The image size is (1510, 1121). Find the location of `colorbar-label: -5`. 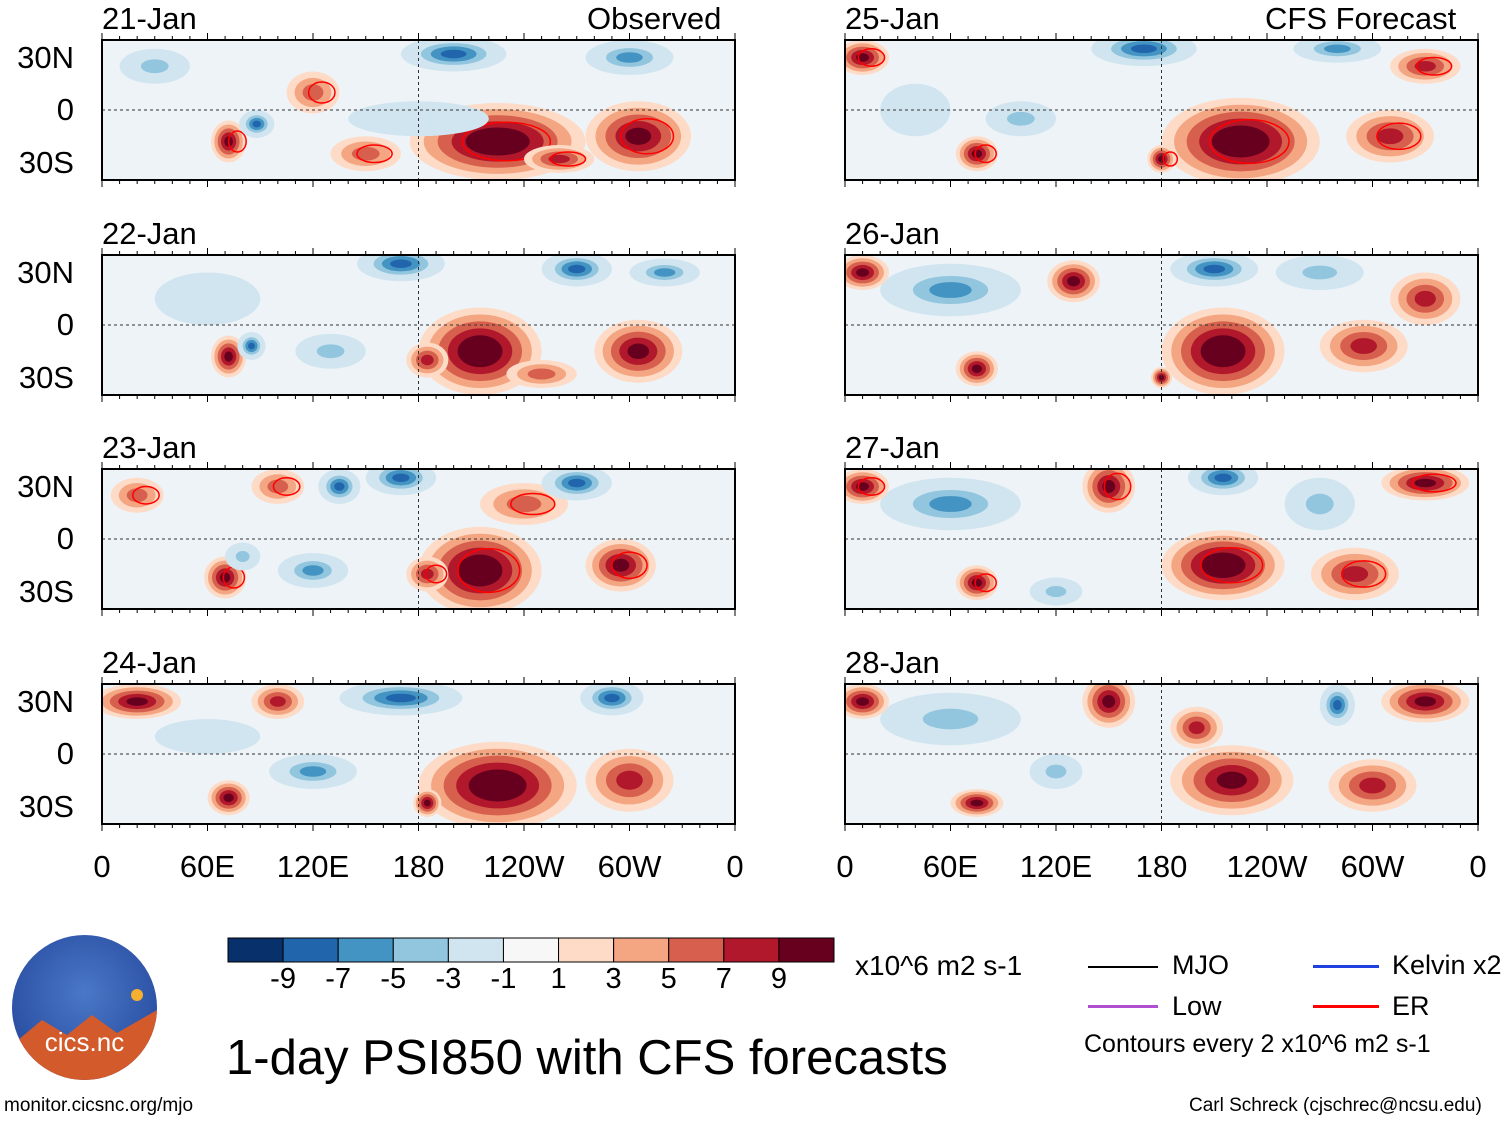

colorbar-label: -5 is located at coordinates (393, 979).